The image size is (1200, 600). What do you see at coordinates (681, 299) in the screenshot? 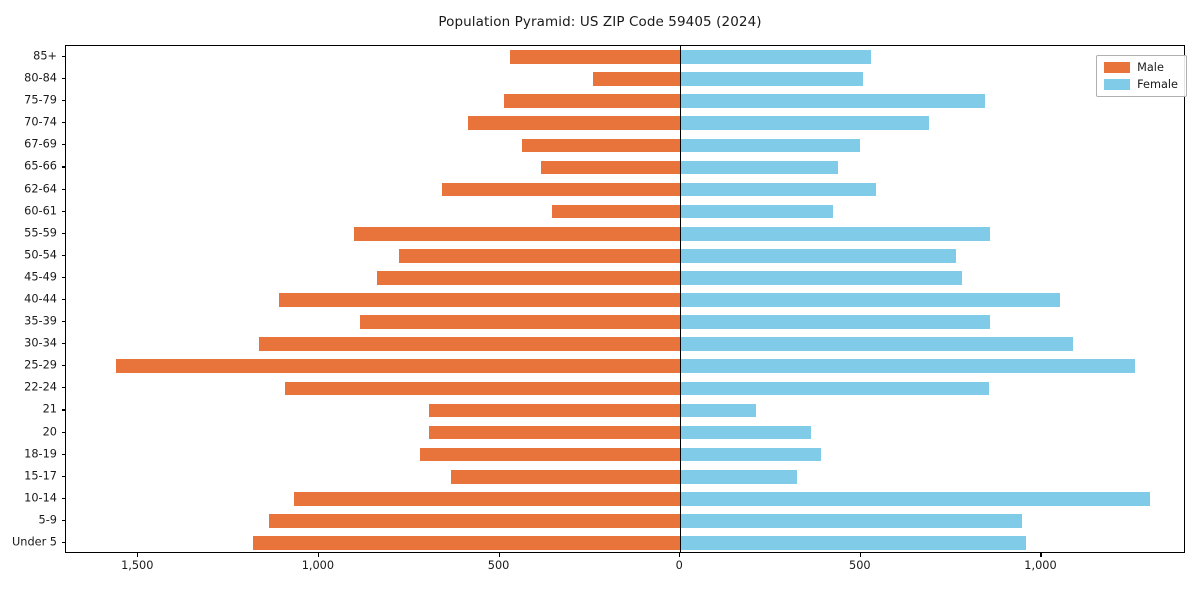
I see `zero-axis-line` at bounding box center [681, 299].